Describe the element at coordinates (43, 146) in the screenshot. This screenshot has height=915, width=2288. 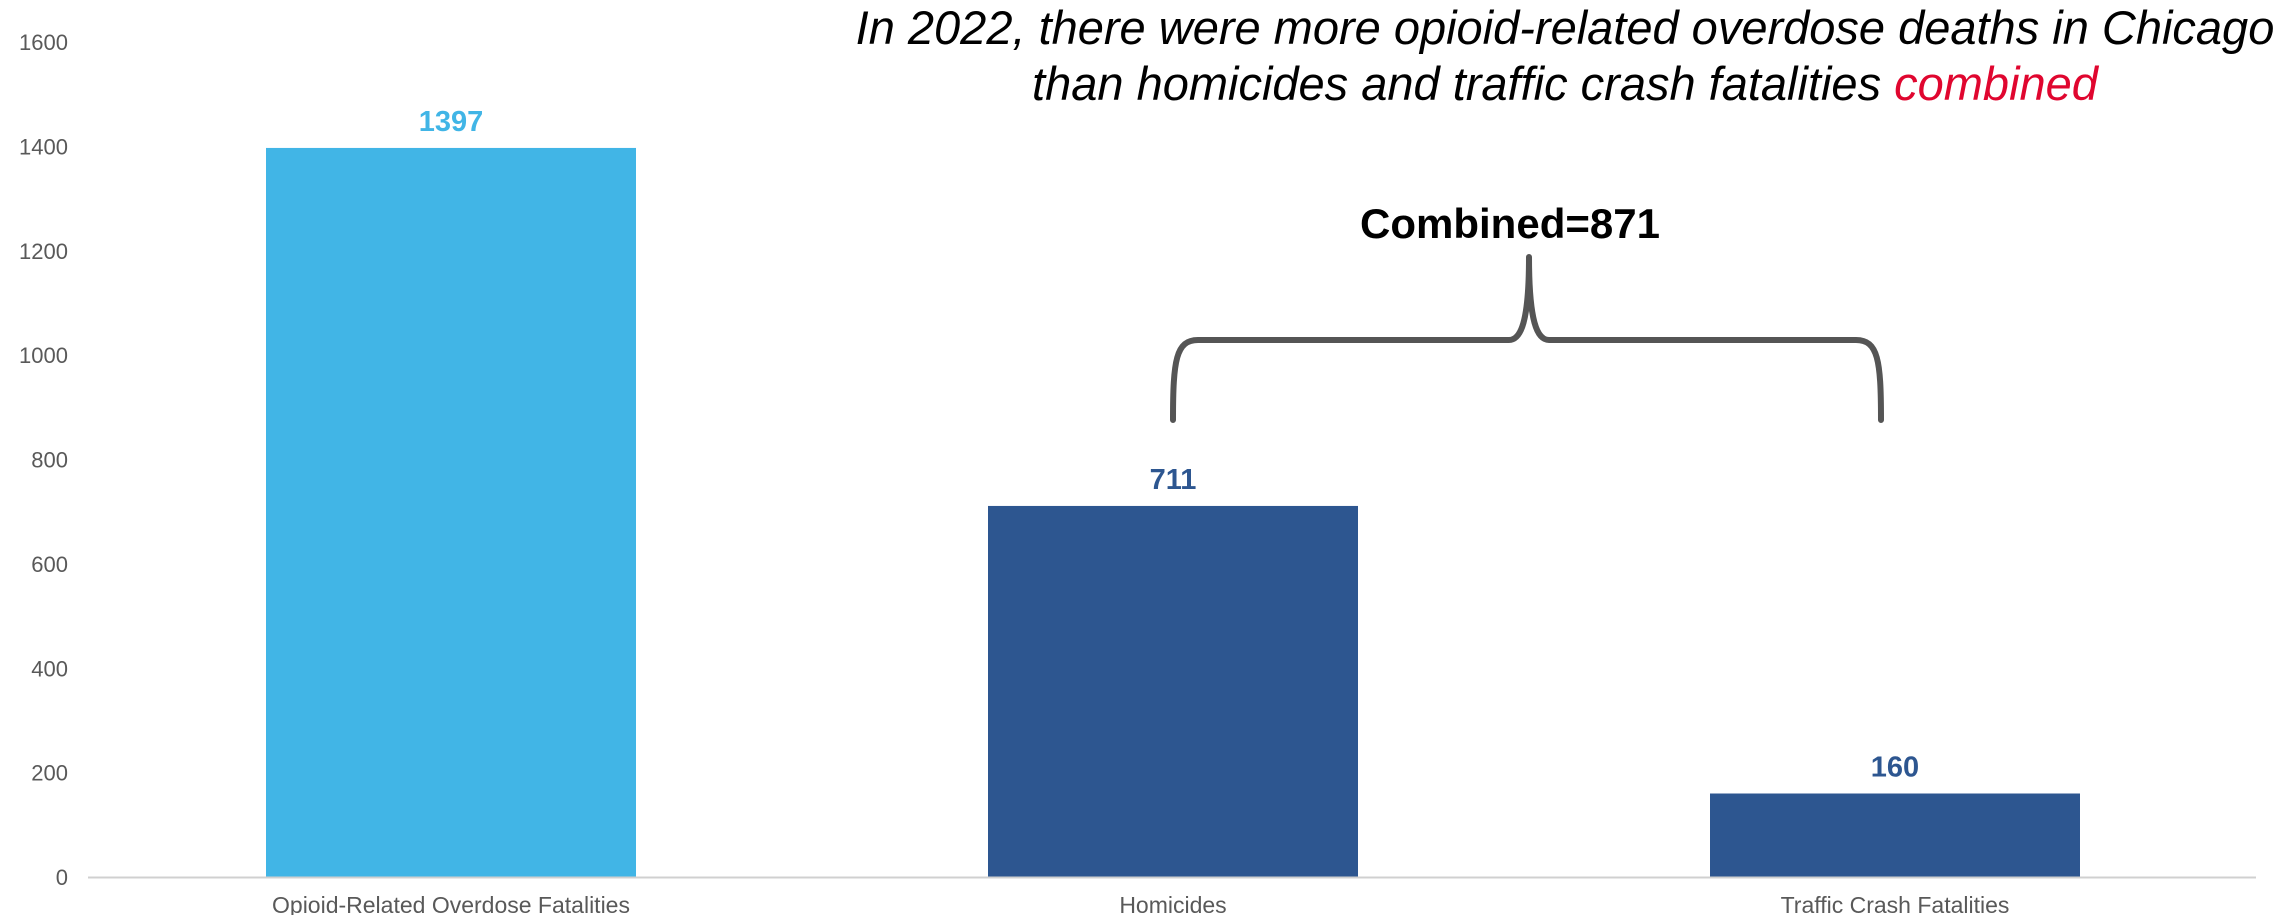
I see `y-tick-label: 1400` at that location.